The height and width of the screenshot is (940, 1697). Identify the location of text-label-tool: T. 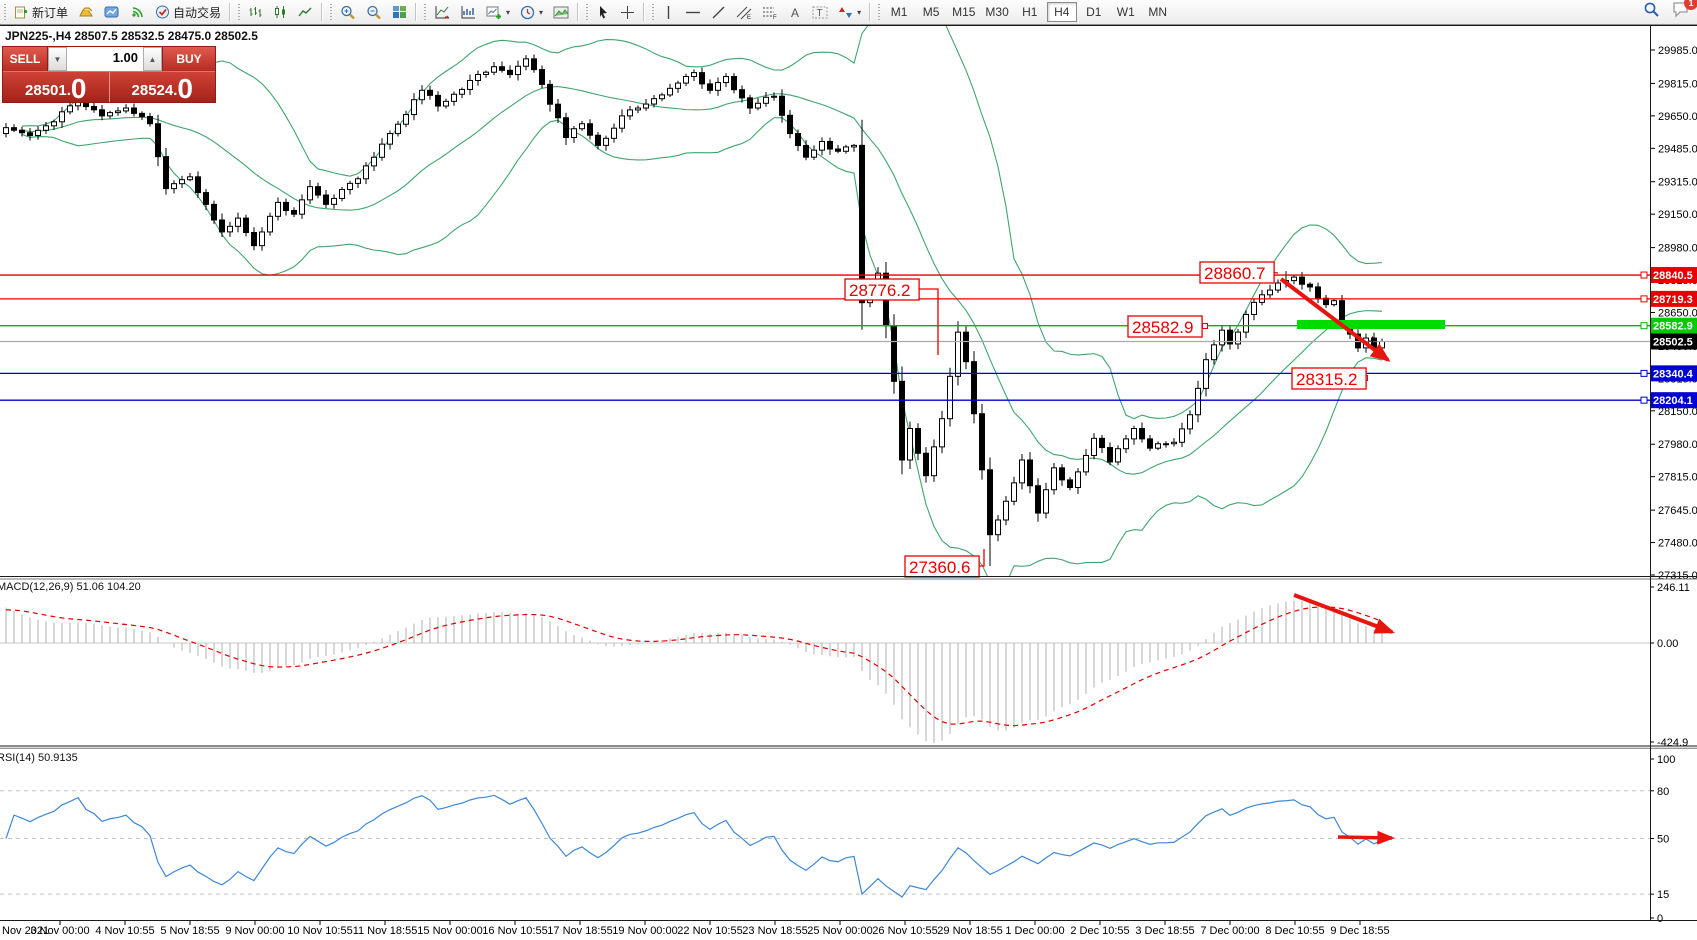
(820, 12).